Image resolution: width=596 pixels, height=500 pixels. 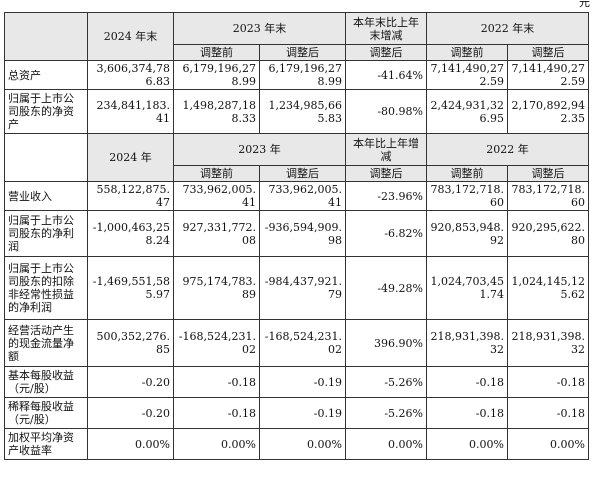 I want to click on row-label: 营业收入, so click(x=46, y=196).